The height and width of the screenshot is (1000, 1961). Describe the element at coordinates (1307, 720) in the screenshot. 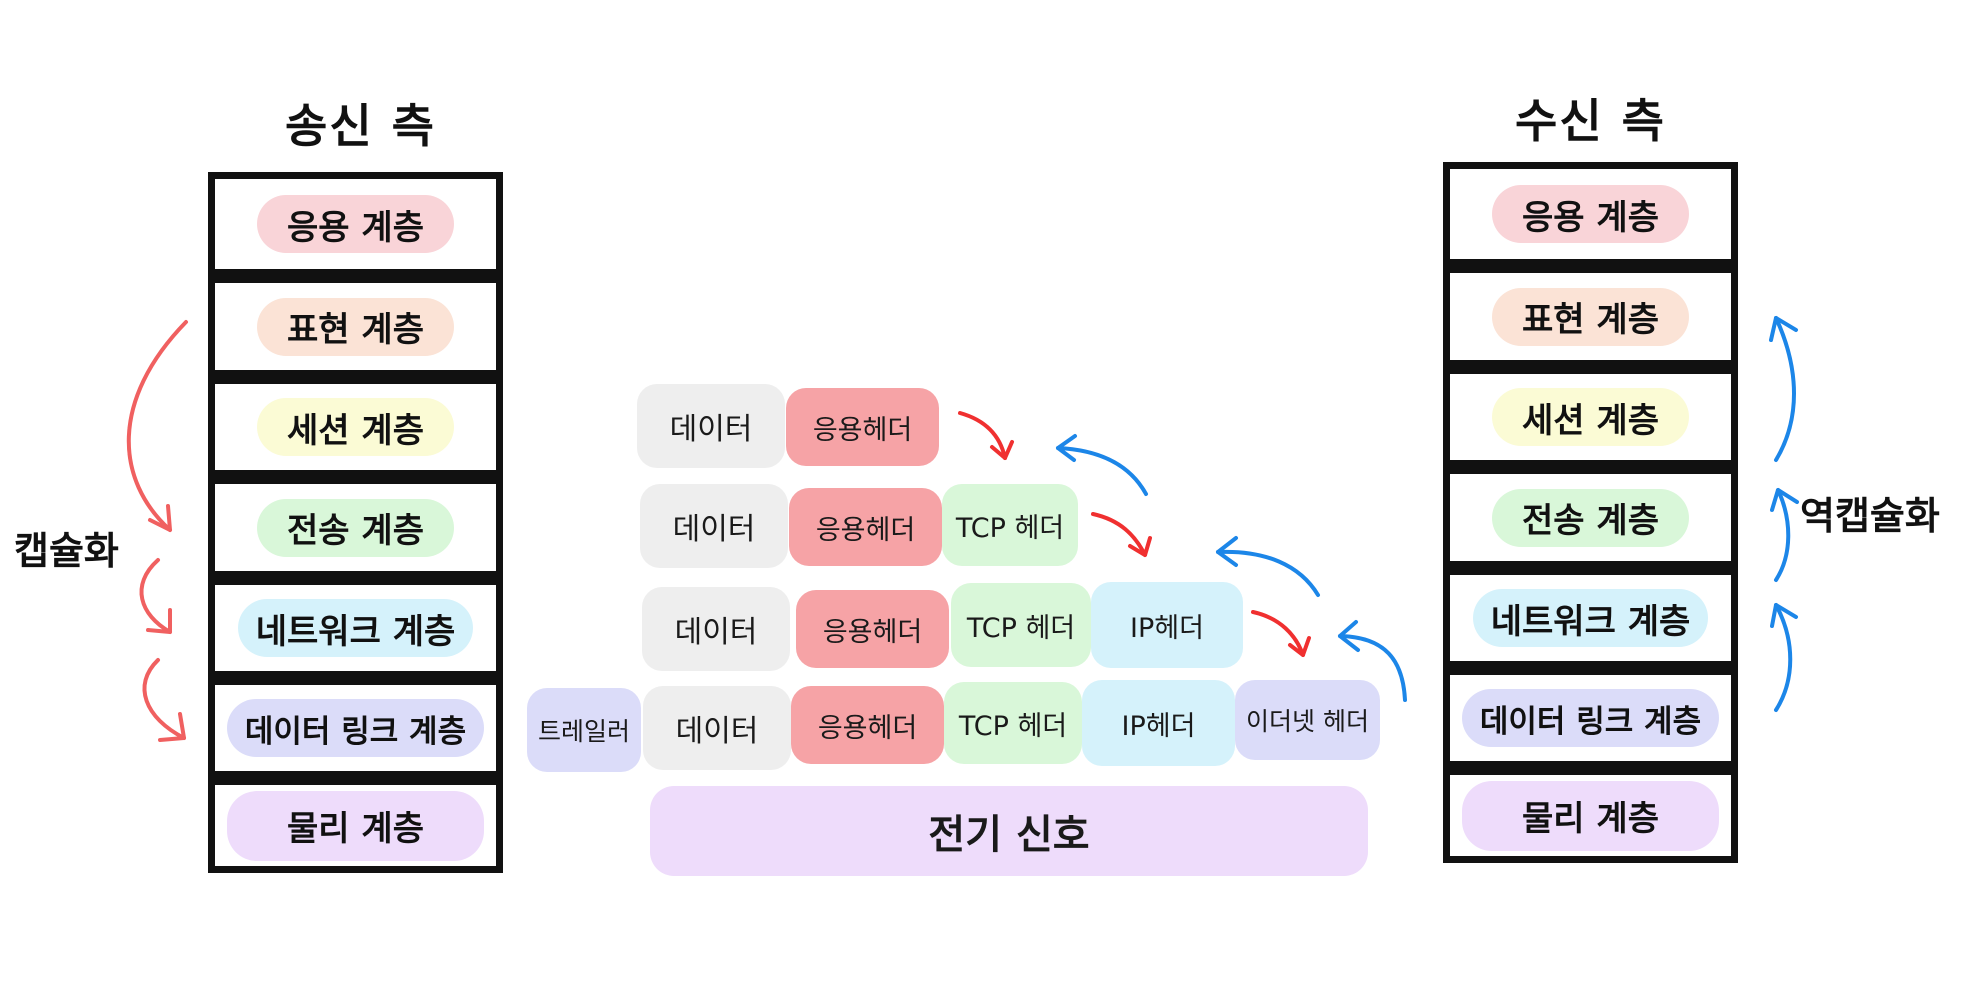

I see `ethernet-header-block: 이더넷 헤더` at that location.